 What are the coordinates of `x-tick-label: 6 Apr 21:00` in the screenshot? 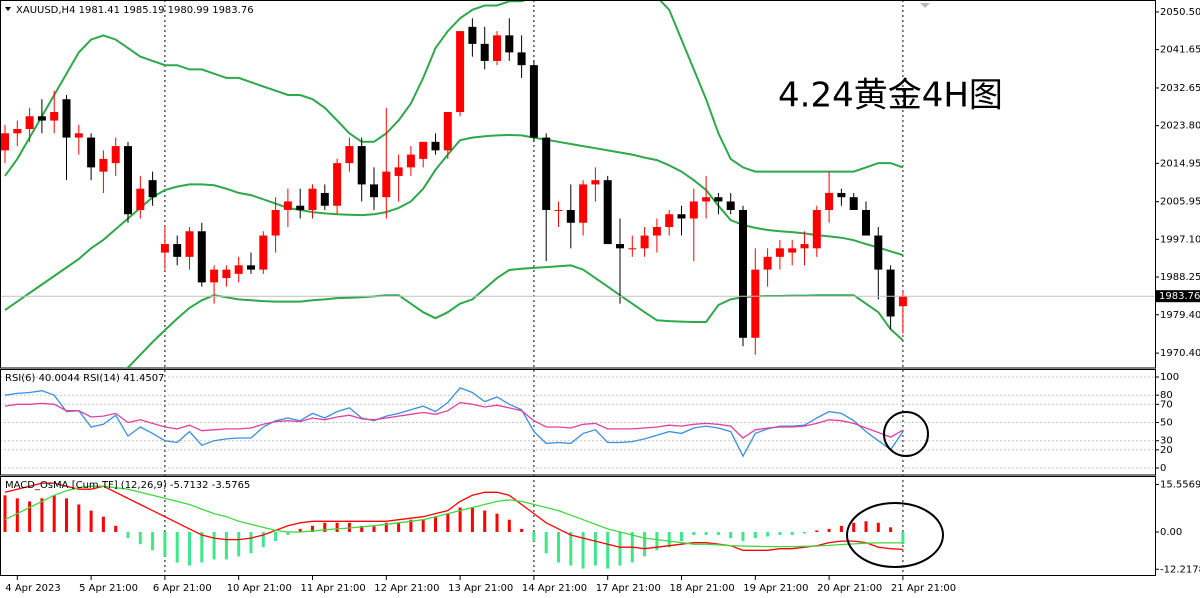 It's located at (182, 588).